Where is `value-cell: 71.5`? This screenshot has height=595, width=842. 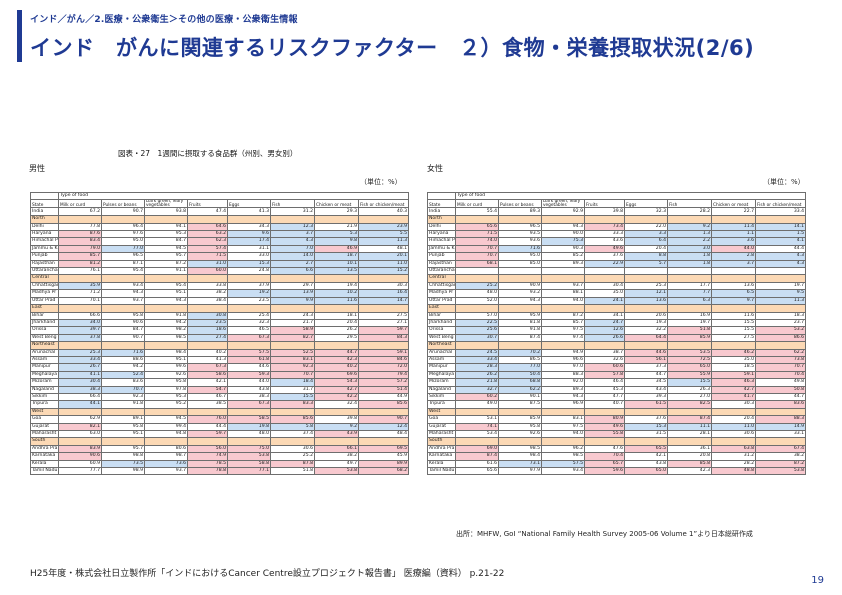
value-cell: 71.5 is located at coordinates (207, 256).